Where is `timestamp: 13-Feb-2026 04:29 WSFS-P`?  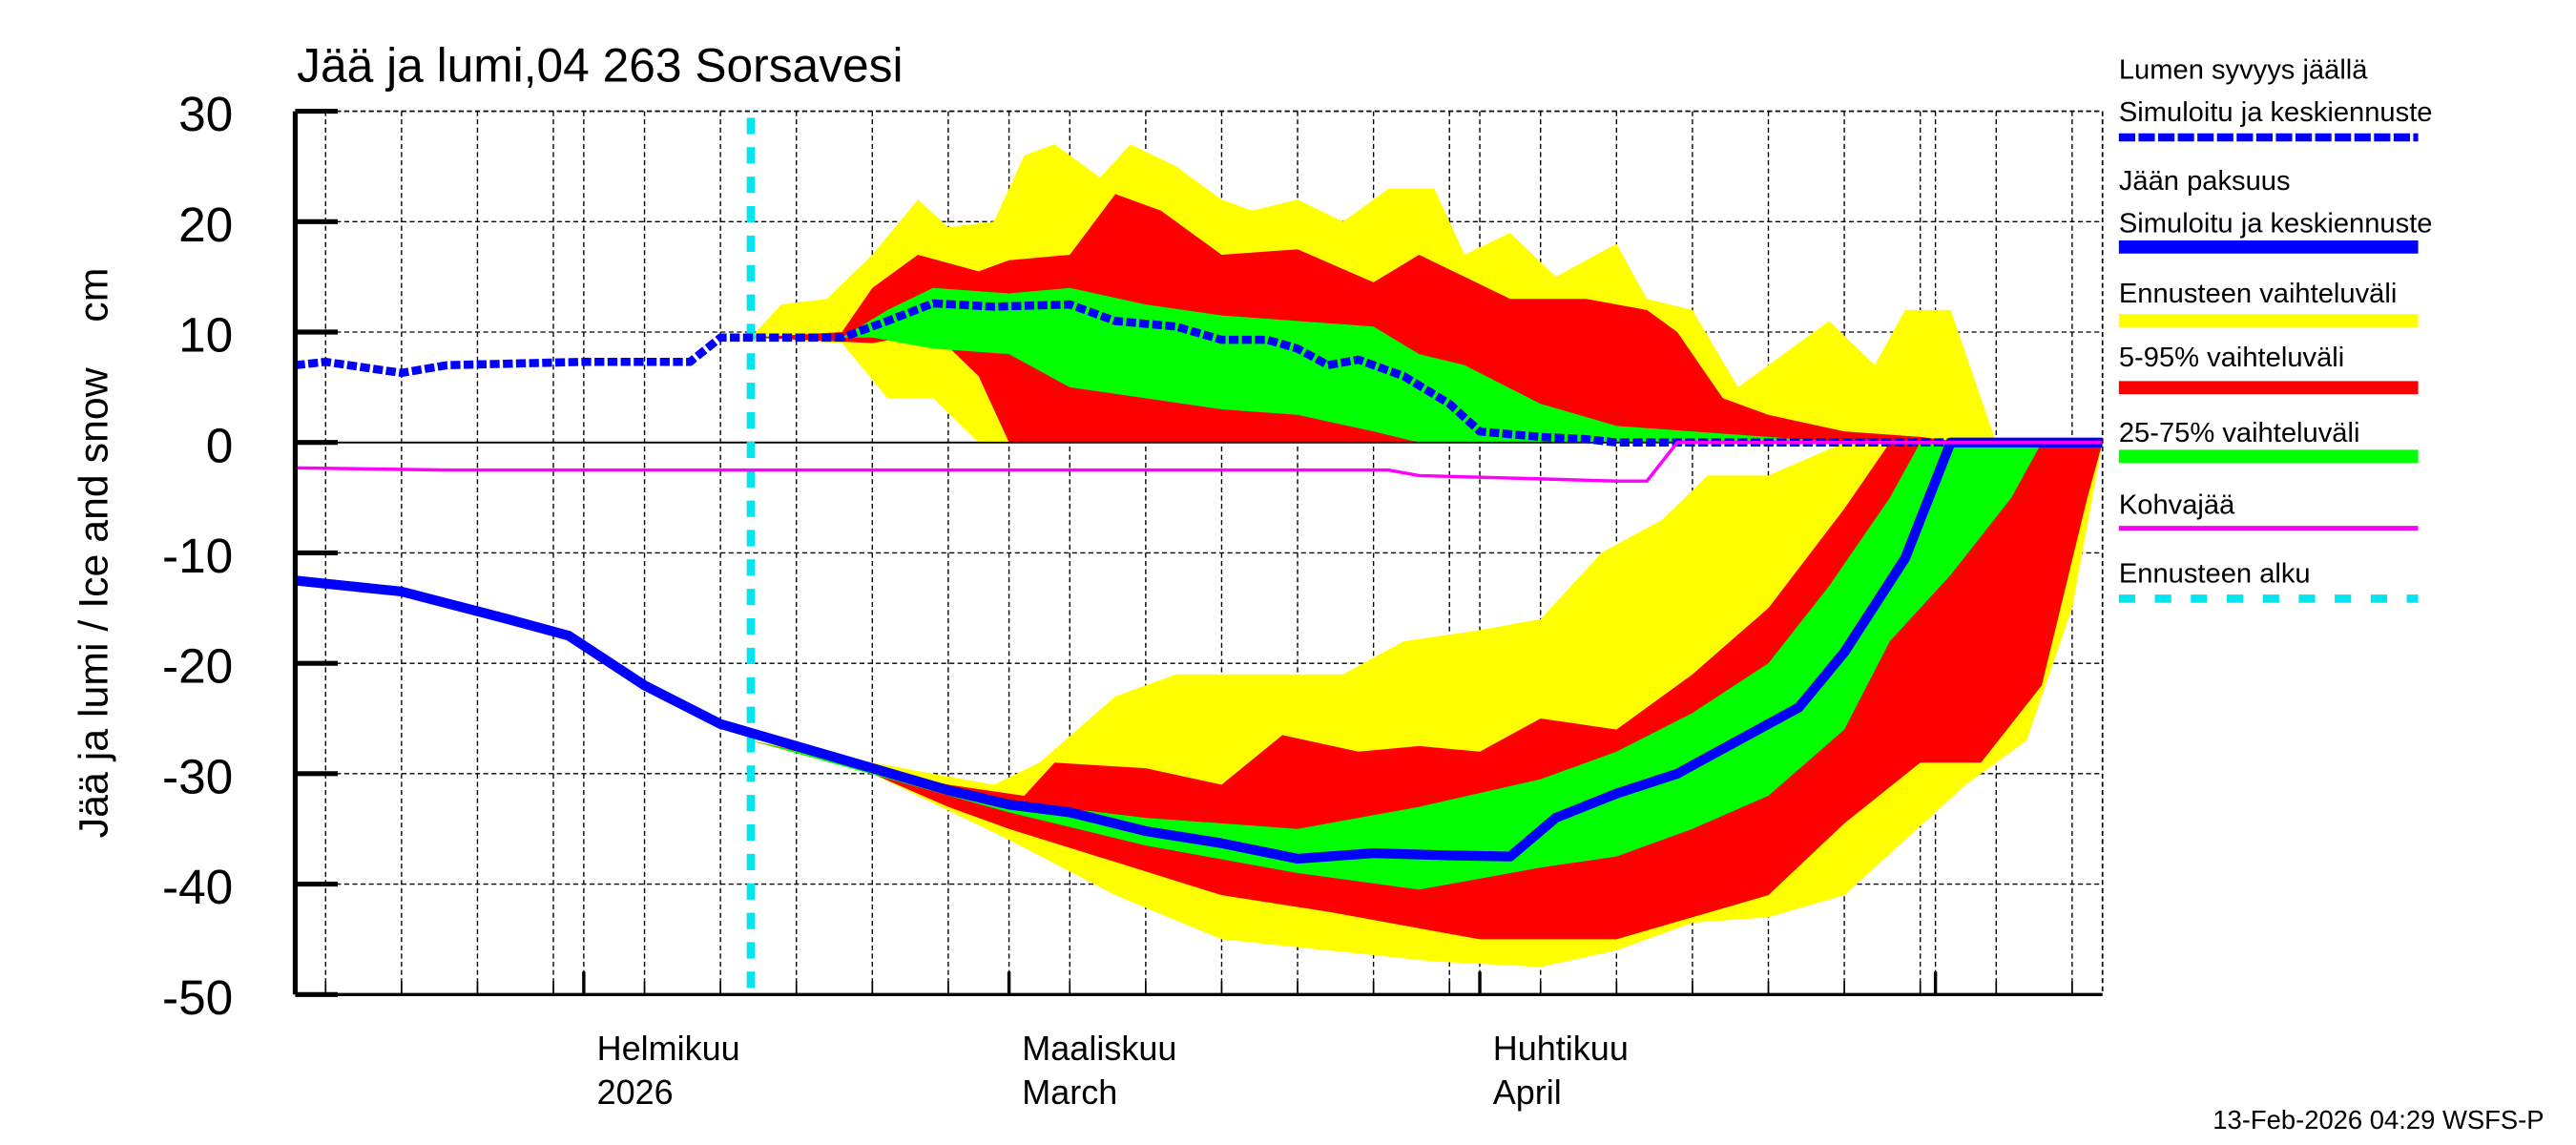 timestamp: 13-Feb-2026 04:29 WSFS-P is located at coordinates (2378, 1120).